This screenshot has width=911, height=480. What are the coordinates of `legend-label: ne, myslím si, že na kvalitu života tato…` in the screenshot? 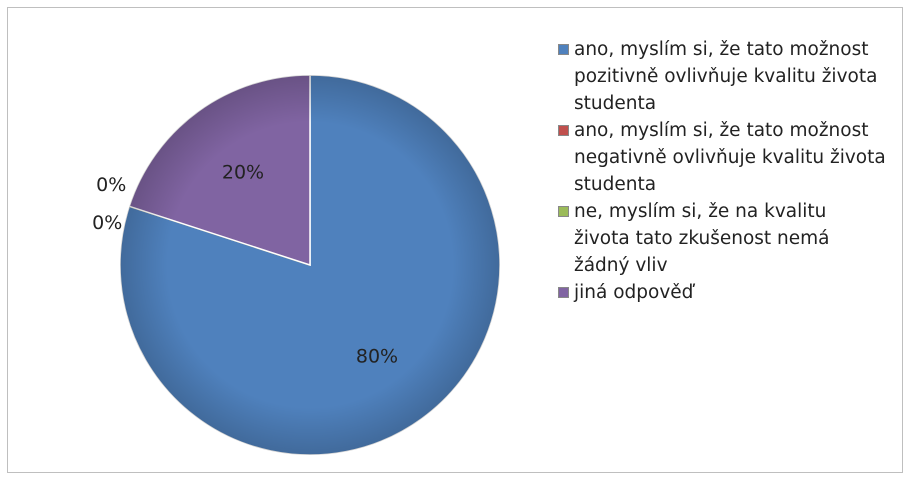 It's located at (702, 238).